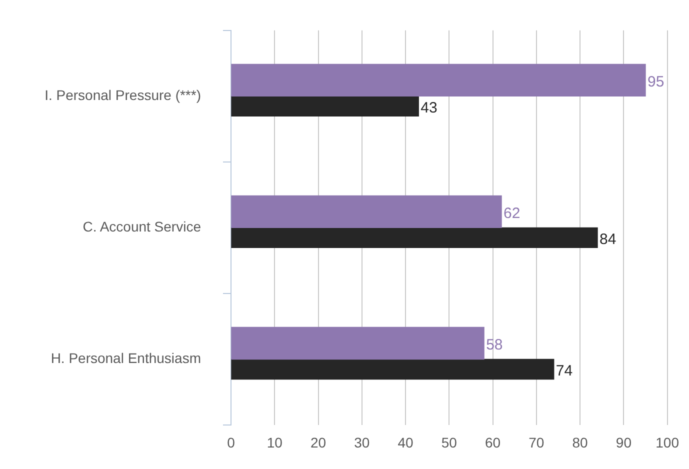 This screenshot has width=689, height=469. What do you see at coordinates (512, 213) in the screenshot?
I see `data-label: 62` at bounding box center [512, 213].